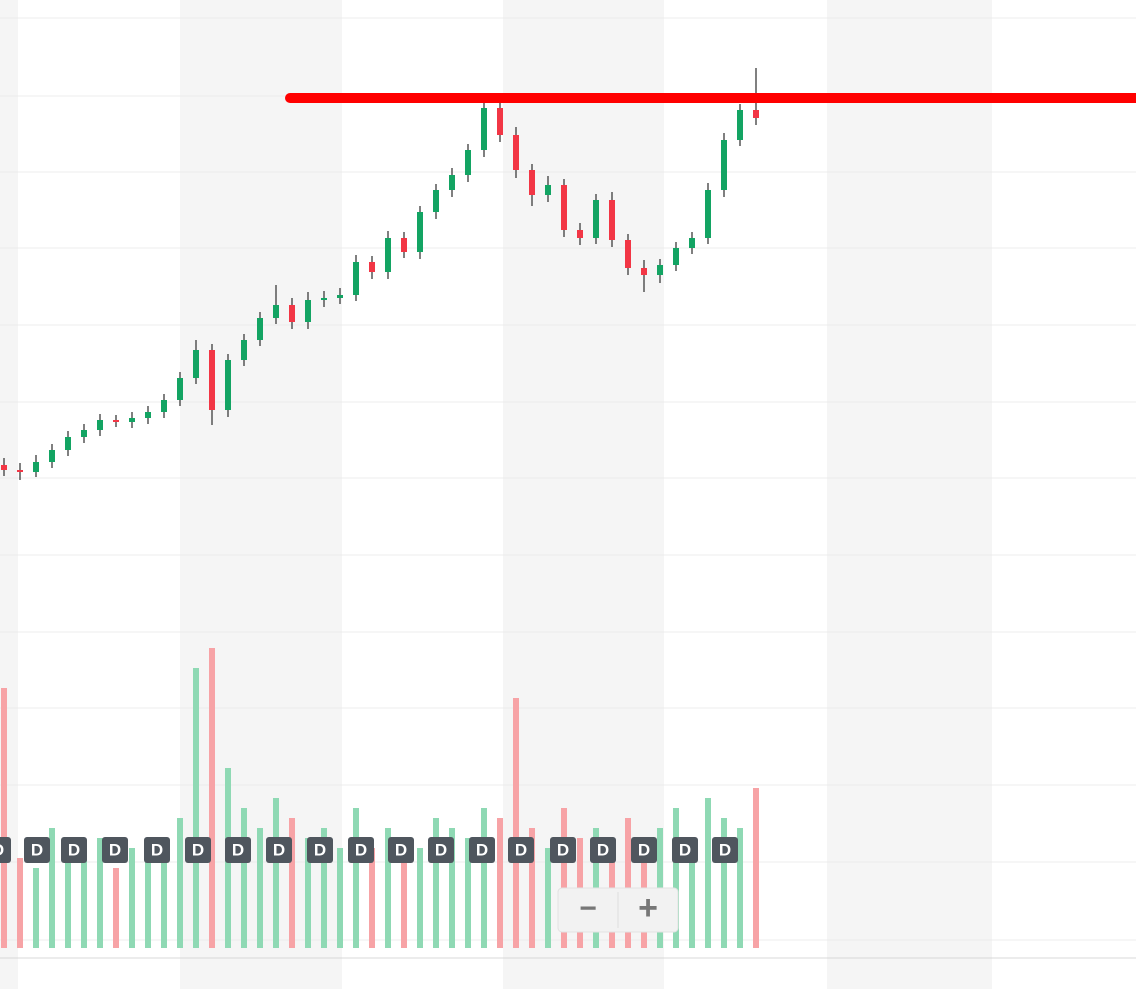 This screenshot has height=989, width=1136. Describe the element at coordinates (648, 908) in the screenshot. I see `zoom-in-button: +` at that location.